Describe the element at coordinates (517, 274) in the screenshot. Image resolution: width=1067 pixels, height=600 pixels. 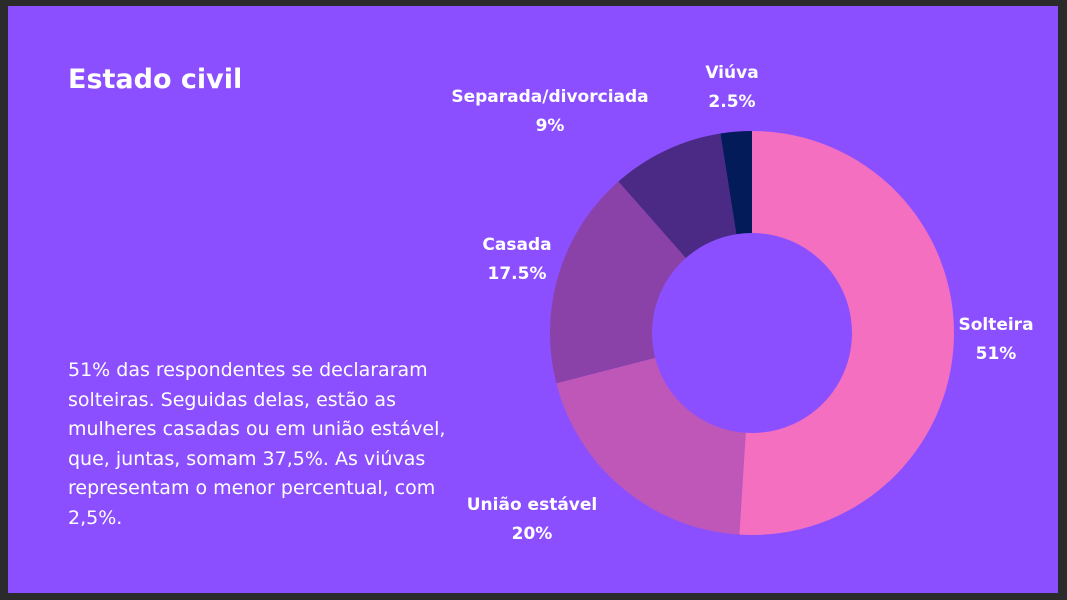
I see `slice-value-label-2: 17.5%` at that location.